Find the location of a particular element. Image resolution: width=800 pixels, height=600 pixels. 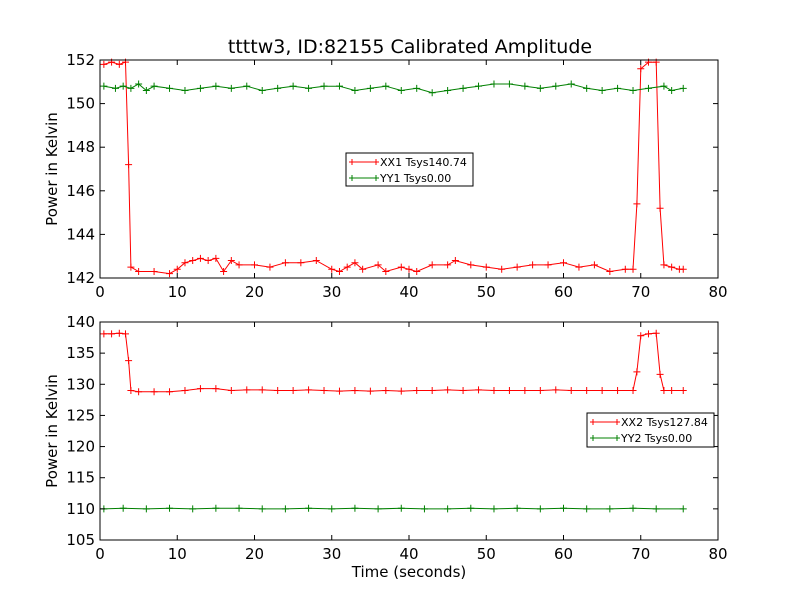

y-axis-label: Power in Kelvin is located at coordinates (52, 431).